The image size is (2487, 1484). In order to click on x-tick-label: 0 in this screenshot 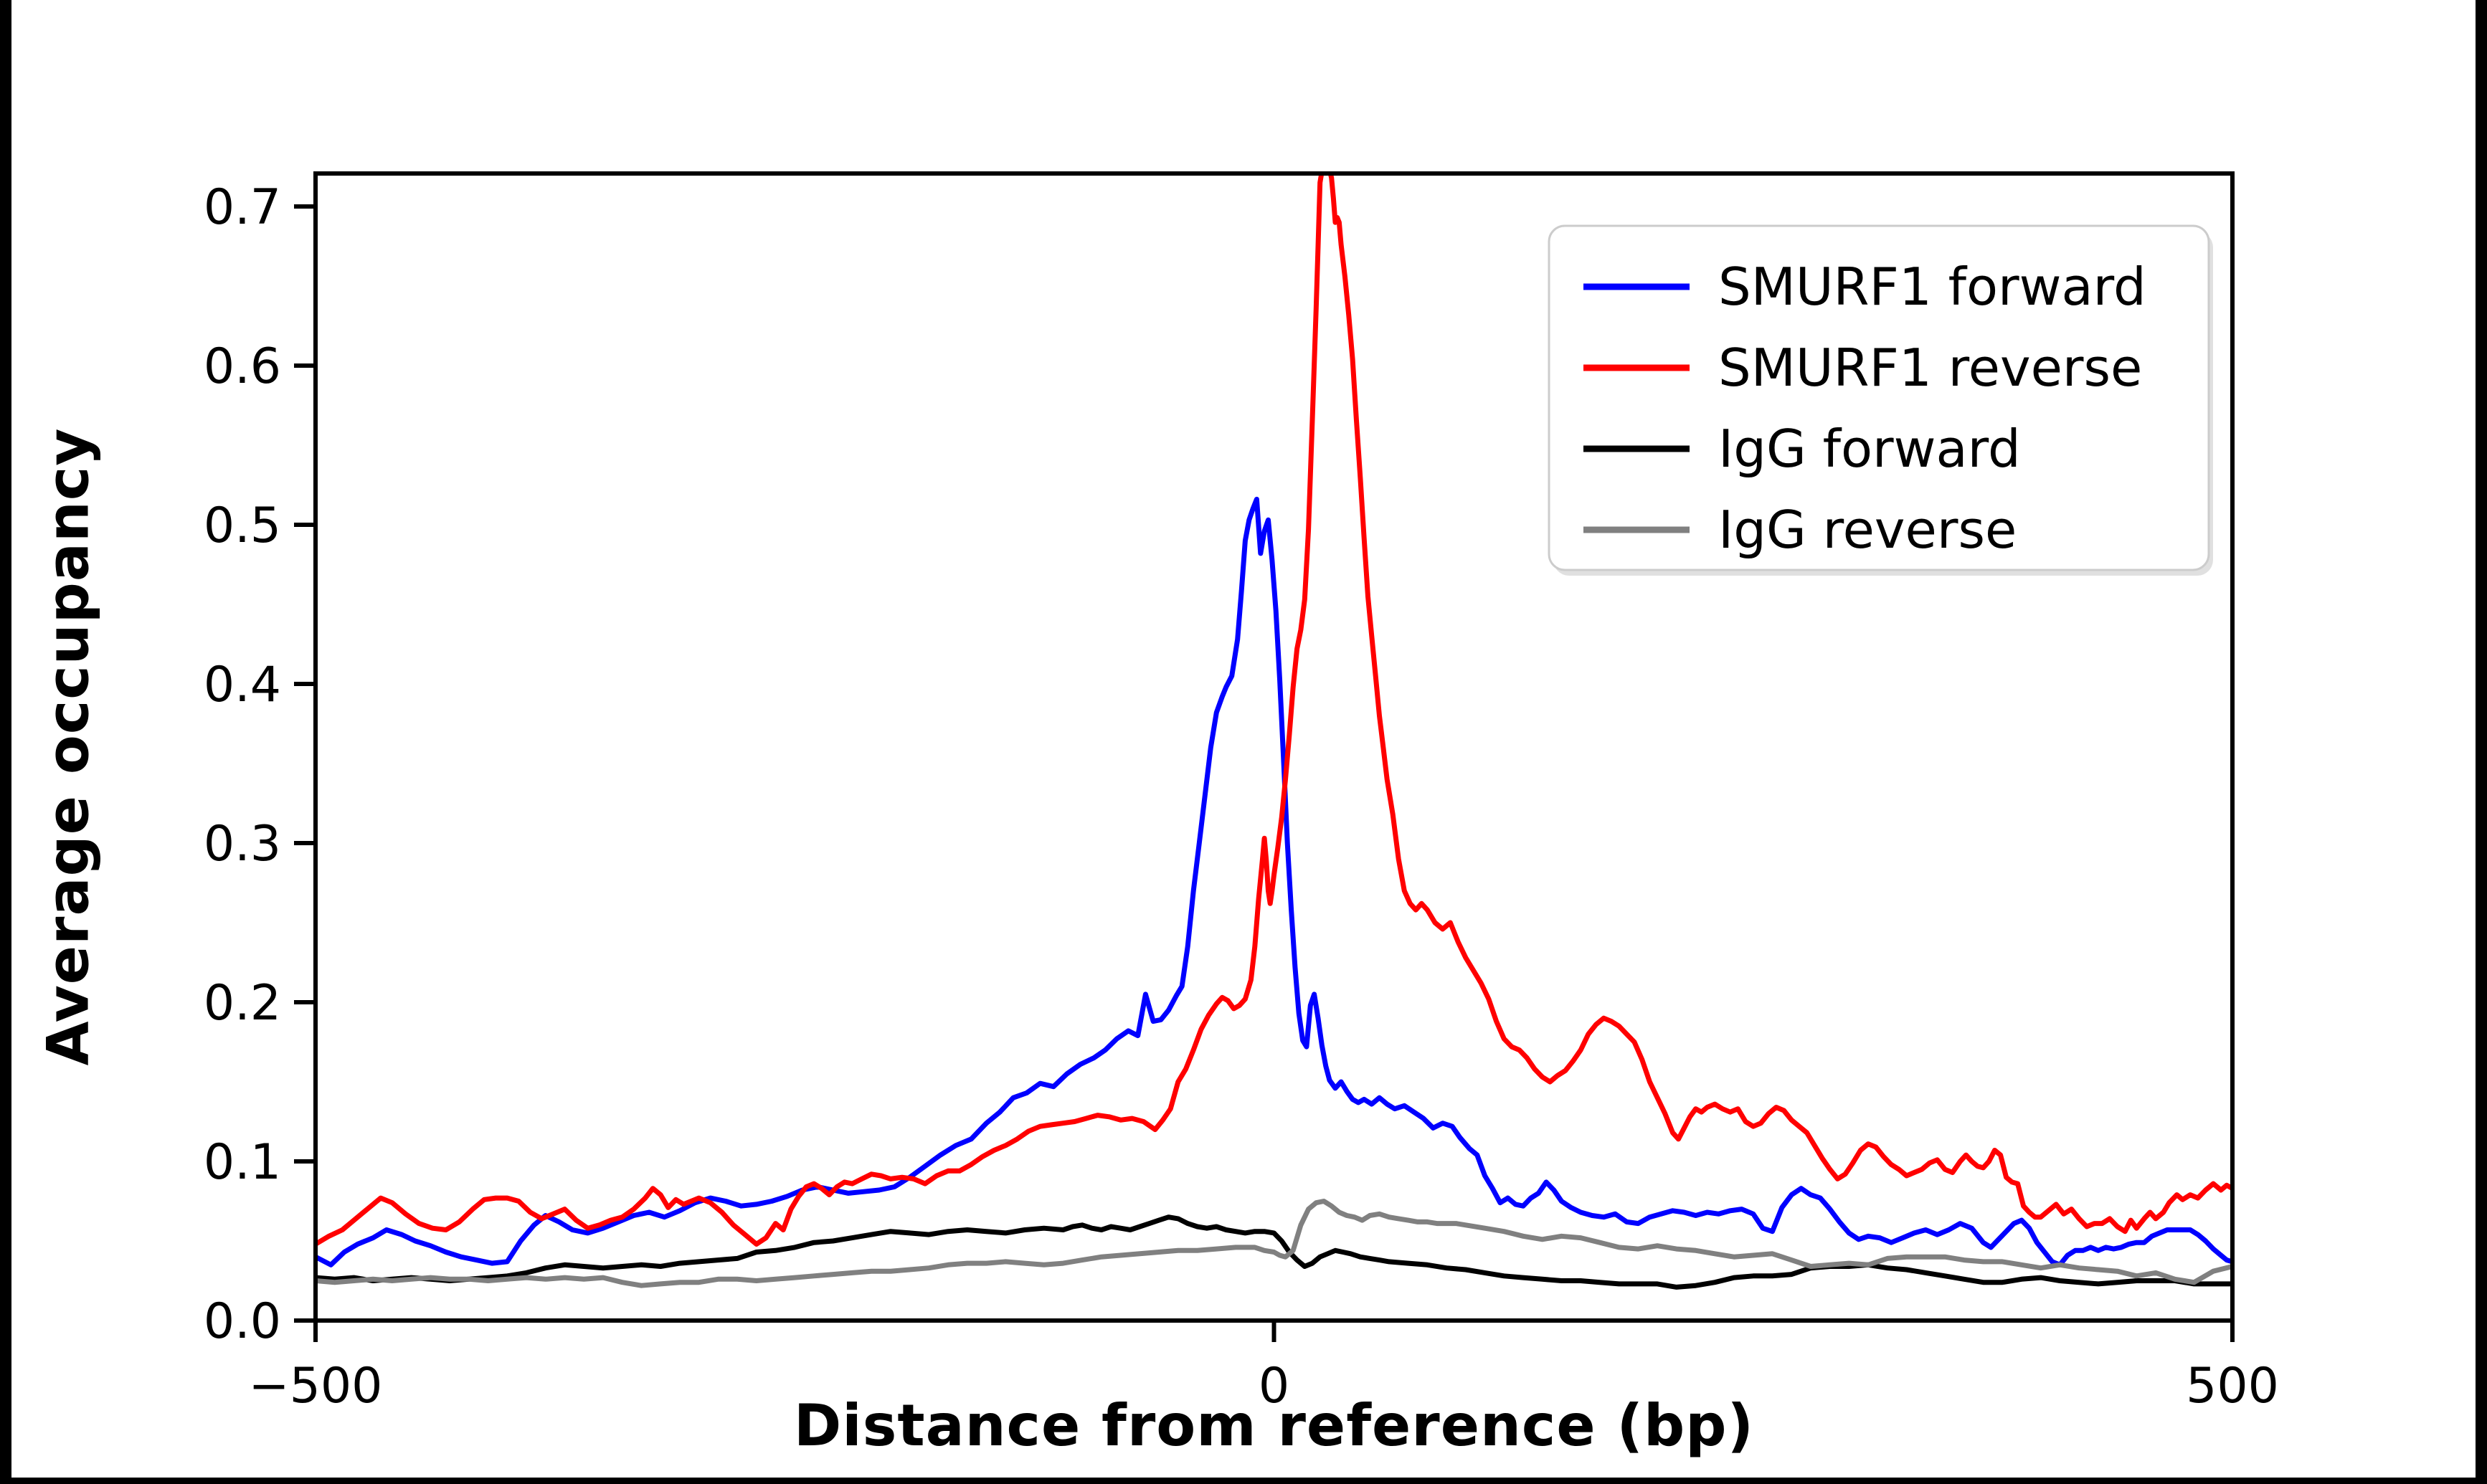, I will do `click(1274, 1386)`.